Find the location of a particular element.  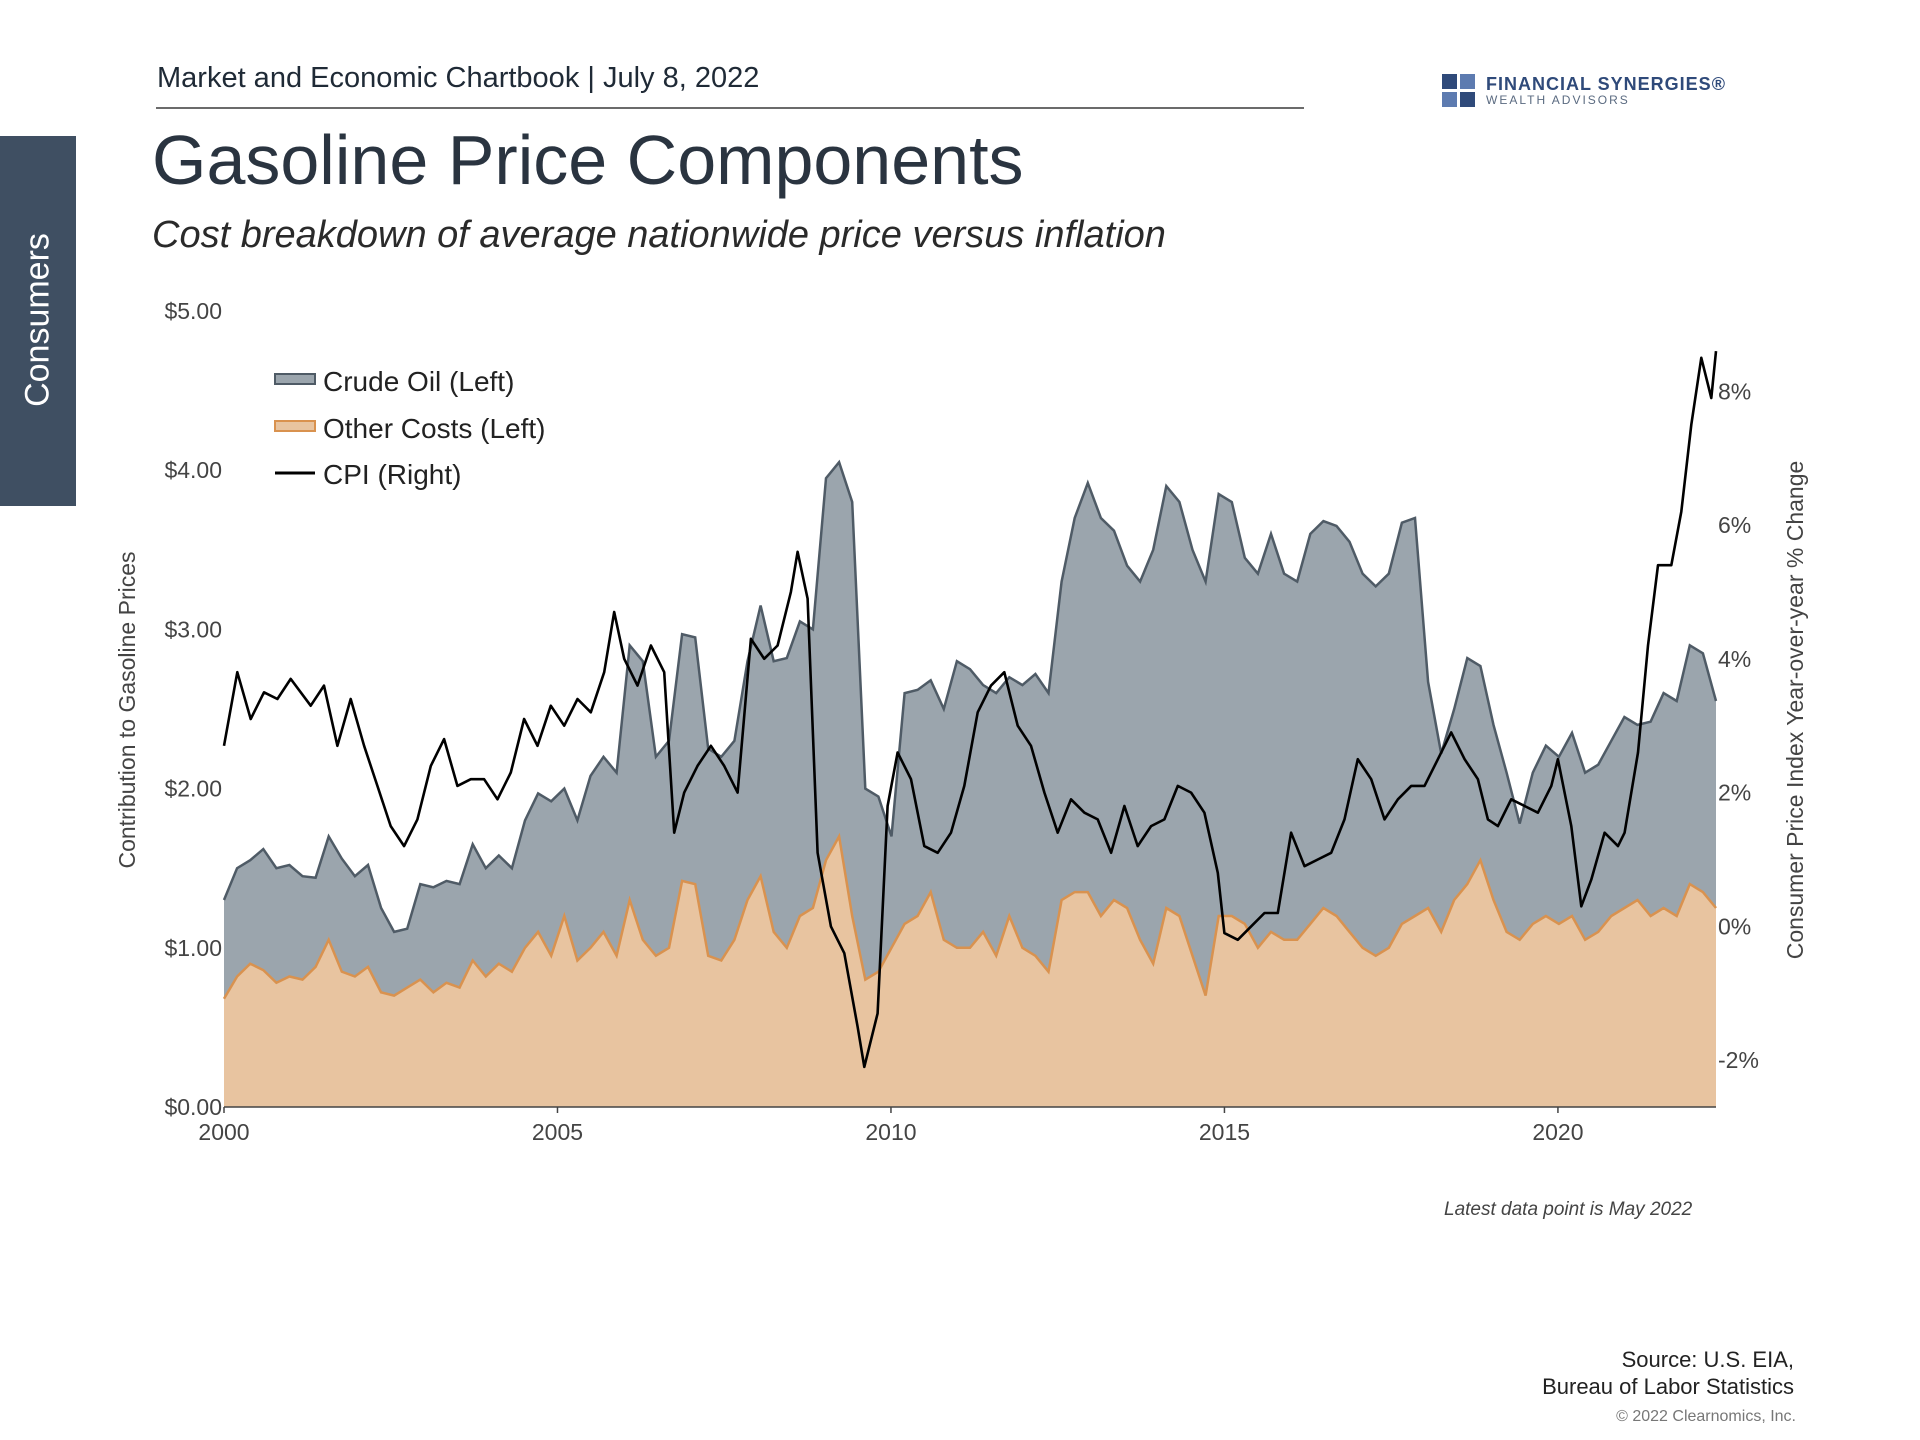

legend-label-crude-oil: Crude Oil (Left) is located at coordinates (418, 381).